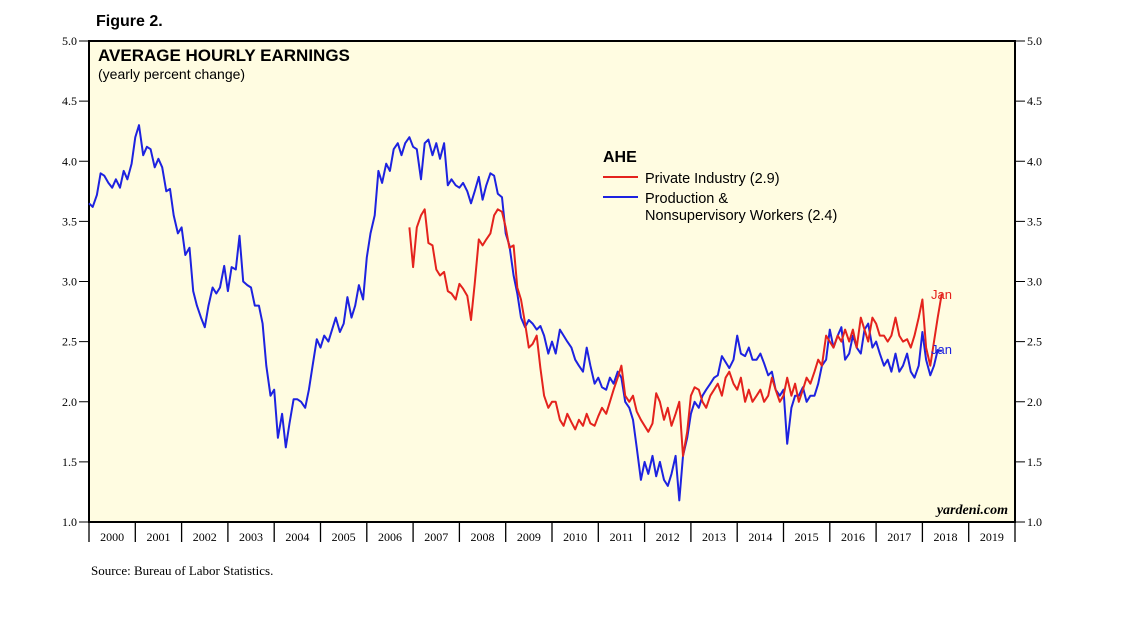 The width and height of the screenshot is (1138, 621). I want to click on y-tick-label-left: 3.5, so click(69, 221).